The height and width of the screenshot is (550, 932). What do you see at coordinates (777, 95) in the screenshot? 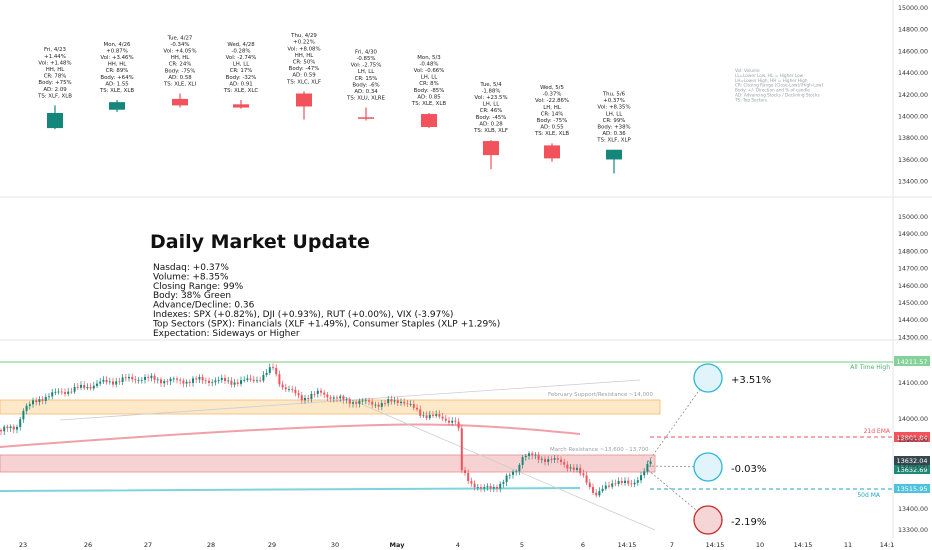
I see `legend-line: AD: Advancing Stocks / Declining Stocks` at bounding box center [777, 95].